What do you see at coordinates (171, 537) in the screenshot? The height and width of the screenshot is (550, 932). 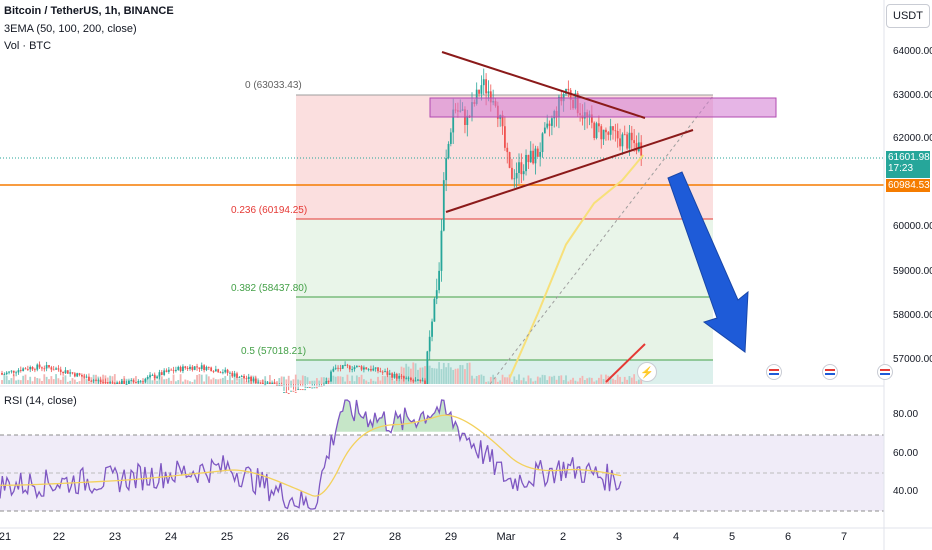 I see `x-tick-label: 24` at bounding box center [171, 537].